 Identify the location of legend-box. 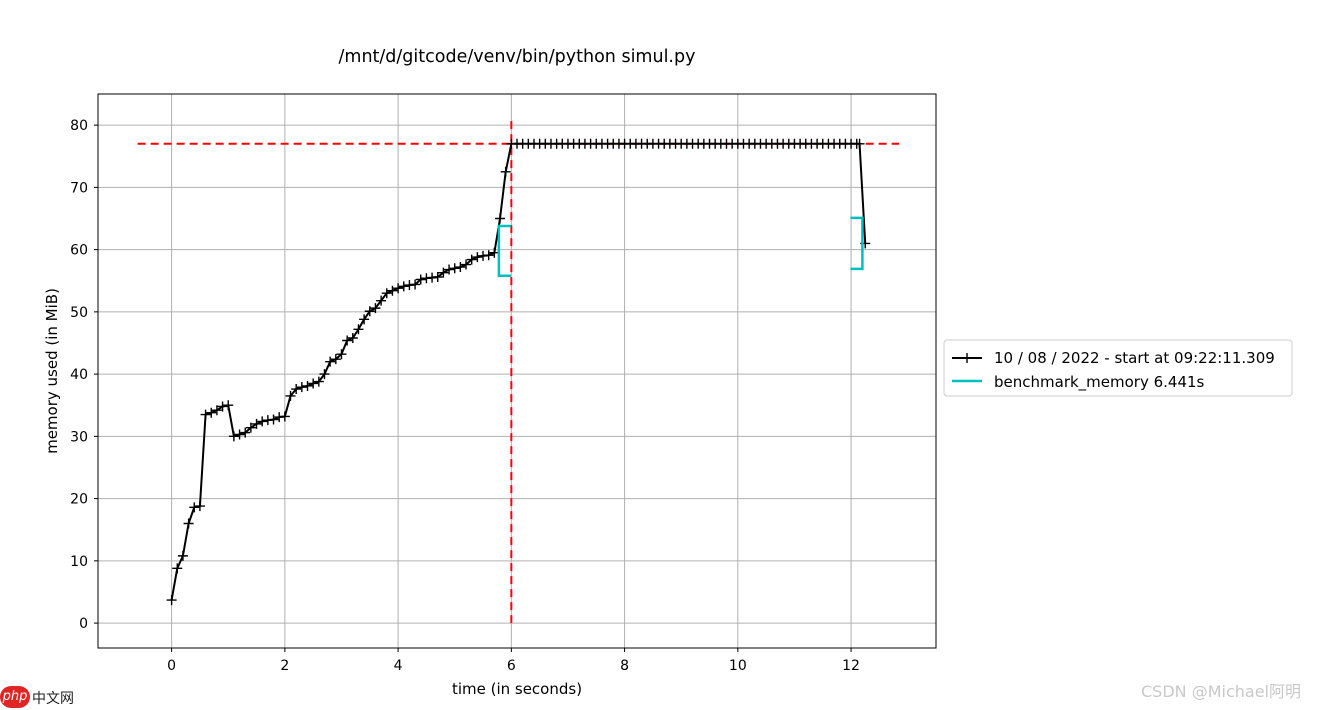
(1118, 368).